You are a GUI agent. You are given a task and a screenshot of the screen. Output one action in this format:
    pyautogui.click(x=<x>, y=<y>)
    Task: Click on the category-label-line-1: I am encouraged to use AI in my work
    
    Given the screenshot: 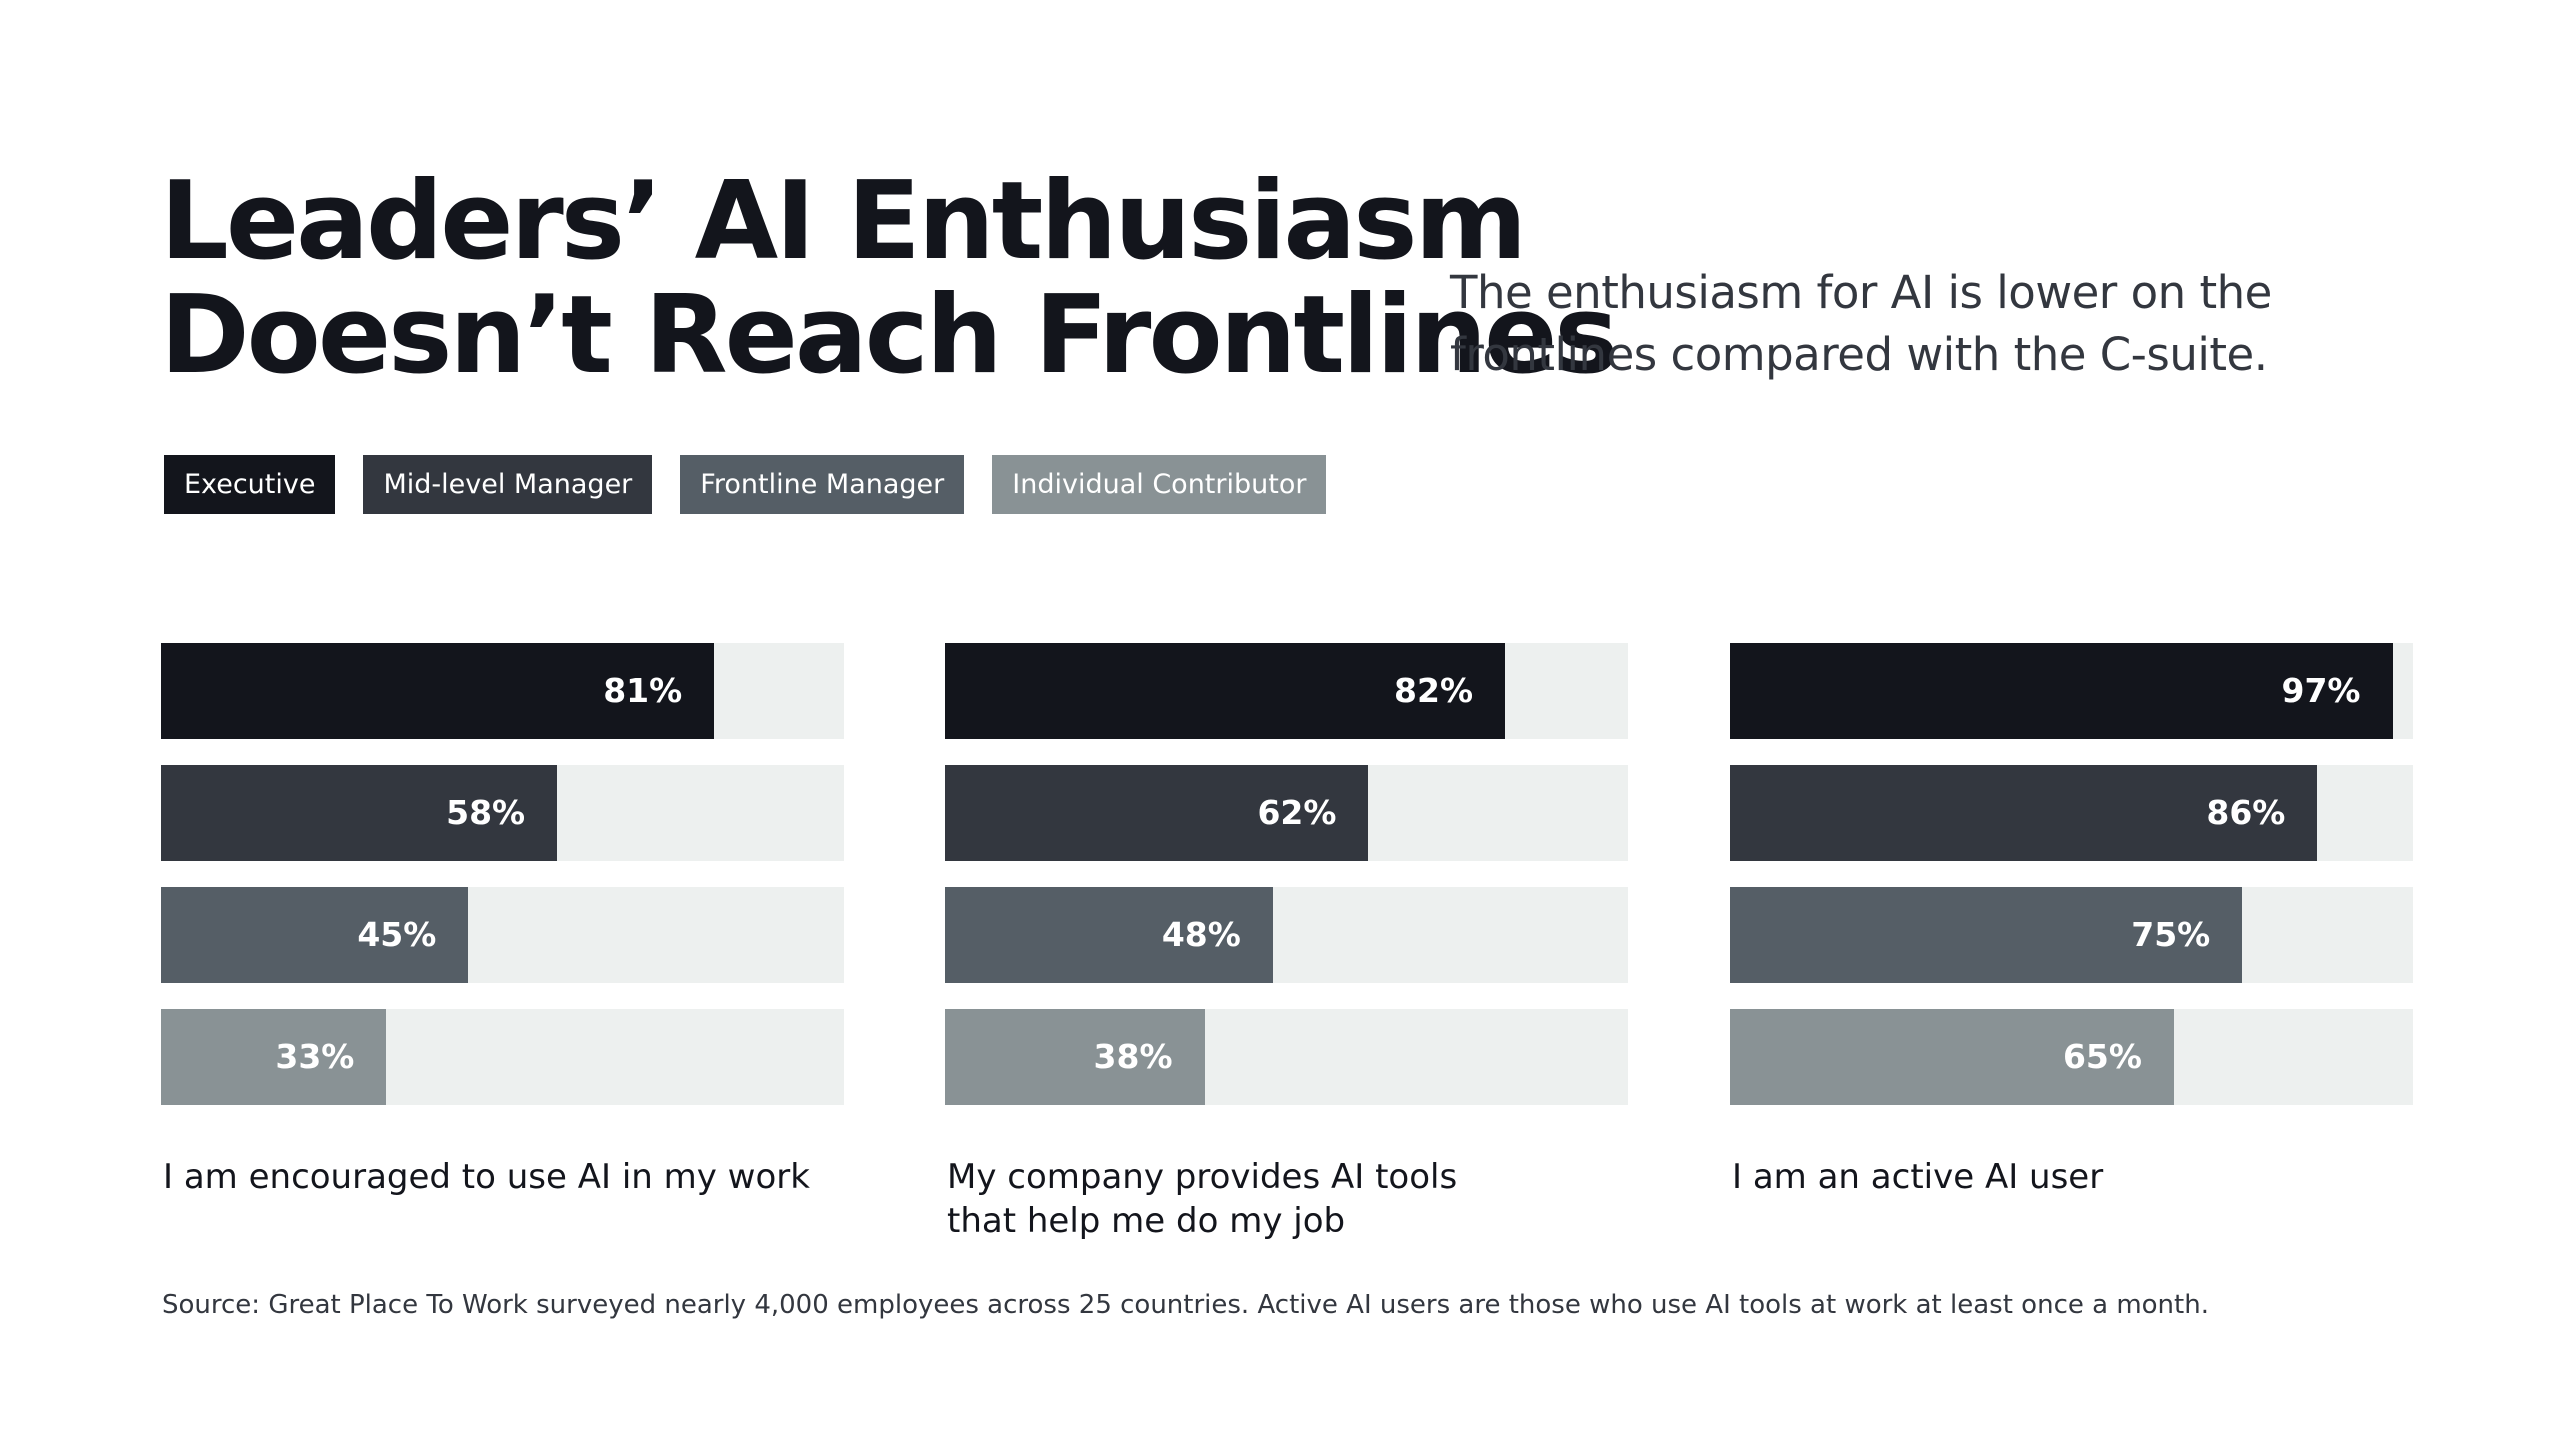 What is the action you would take?
    pyautogui.click(x=486, y=1177)
    